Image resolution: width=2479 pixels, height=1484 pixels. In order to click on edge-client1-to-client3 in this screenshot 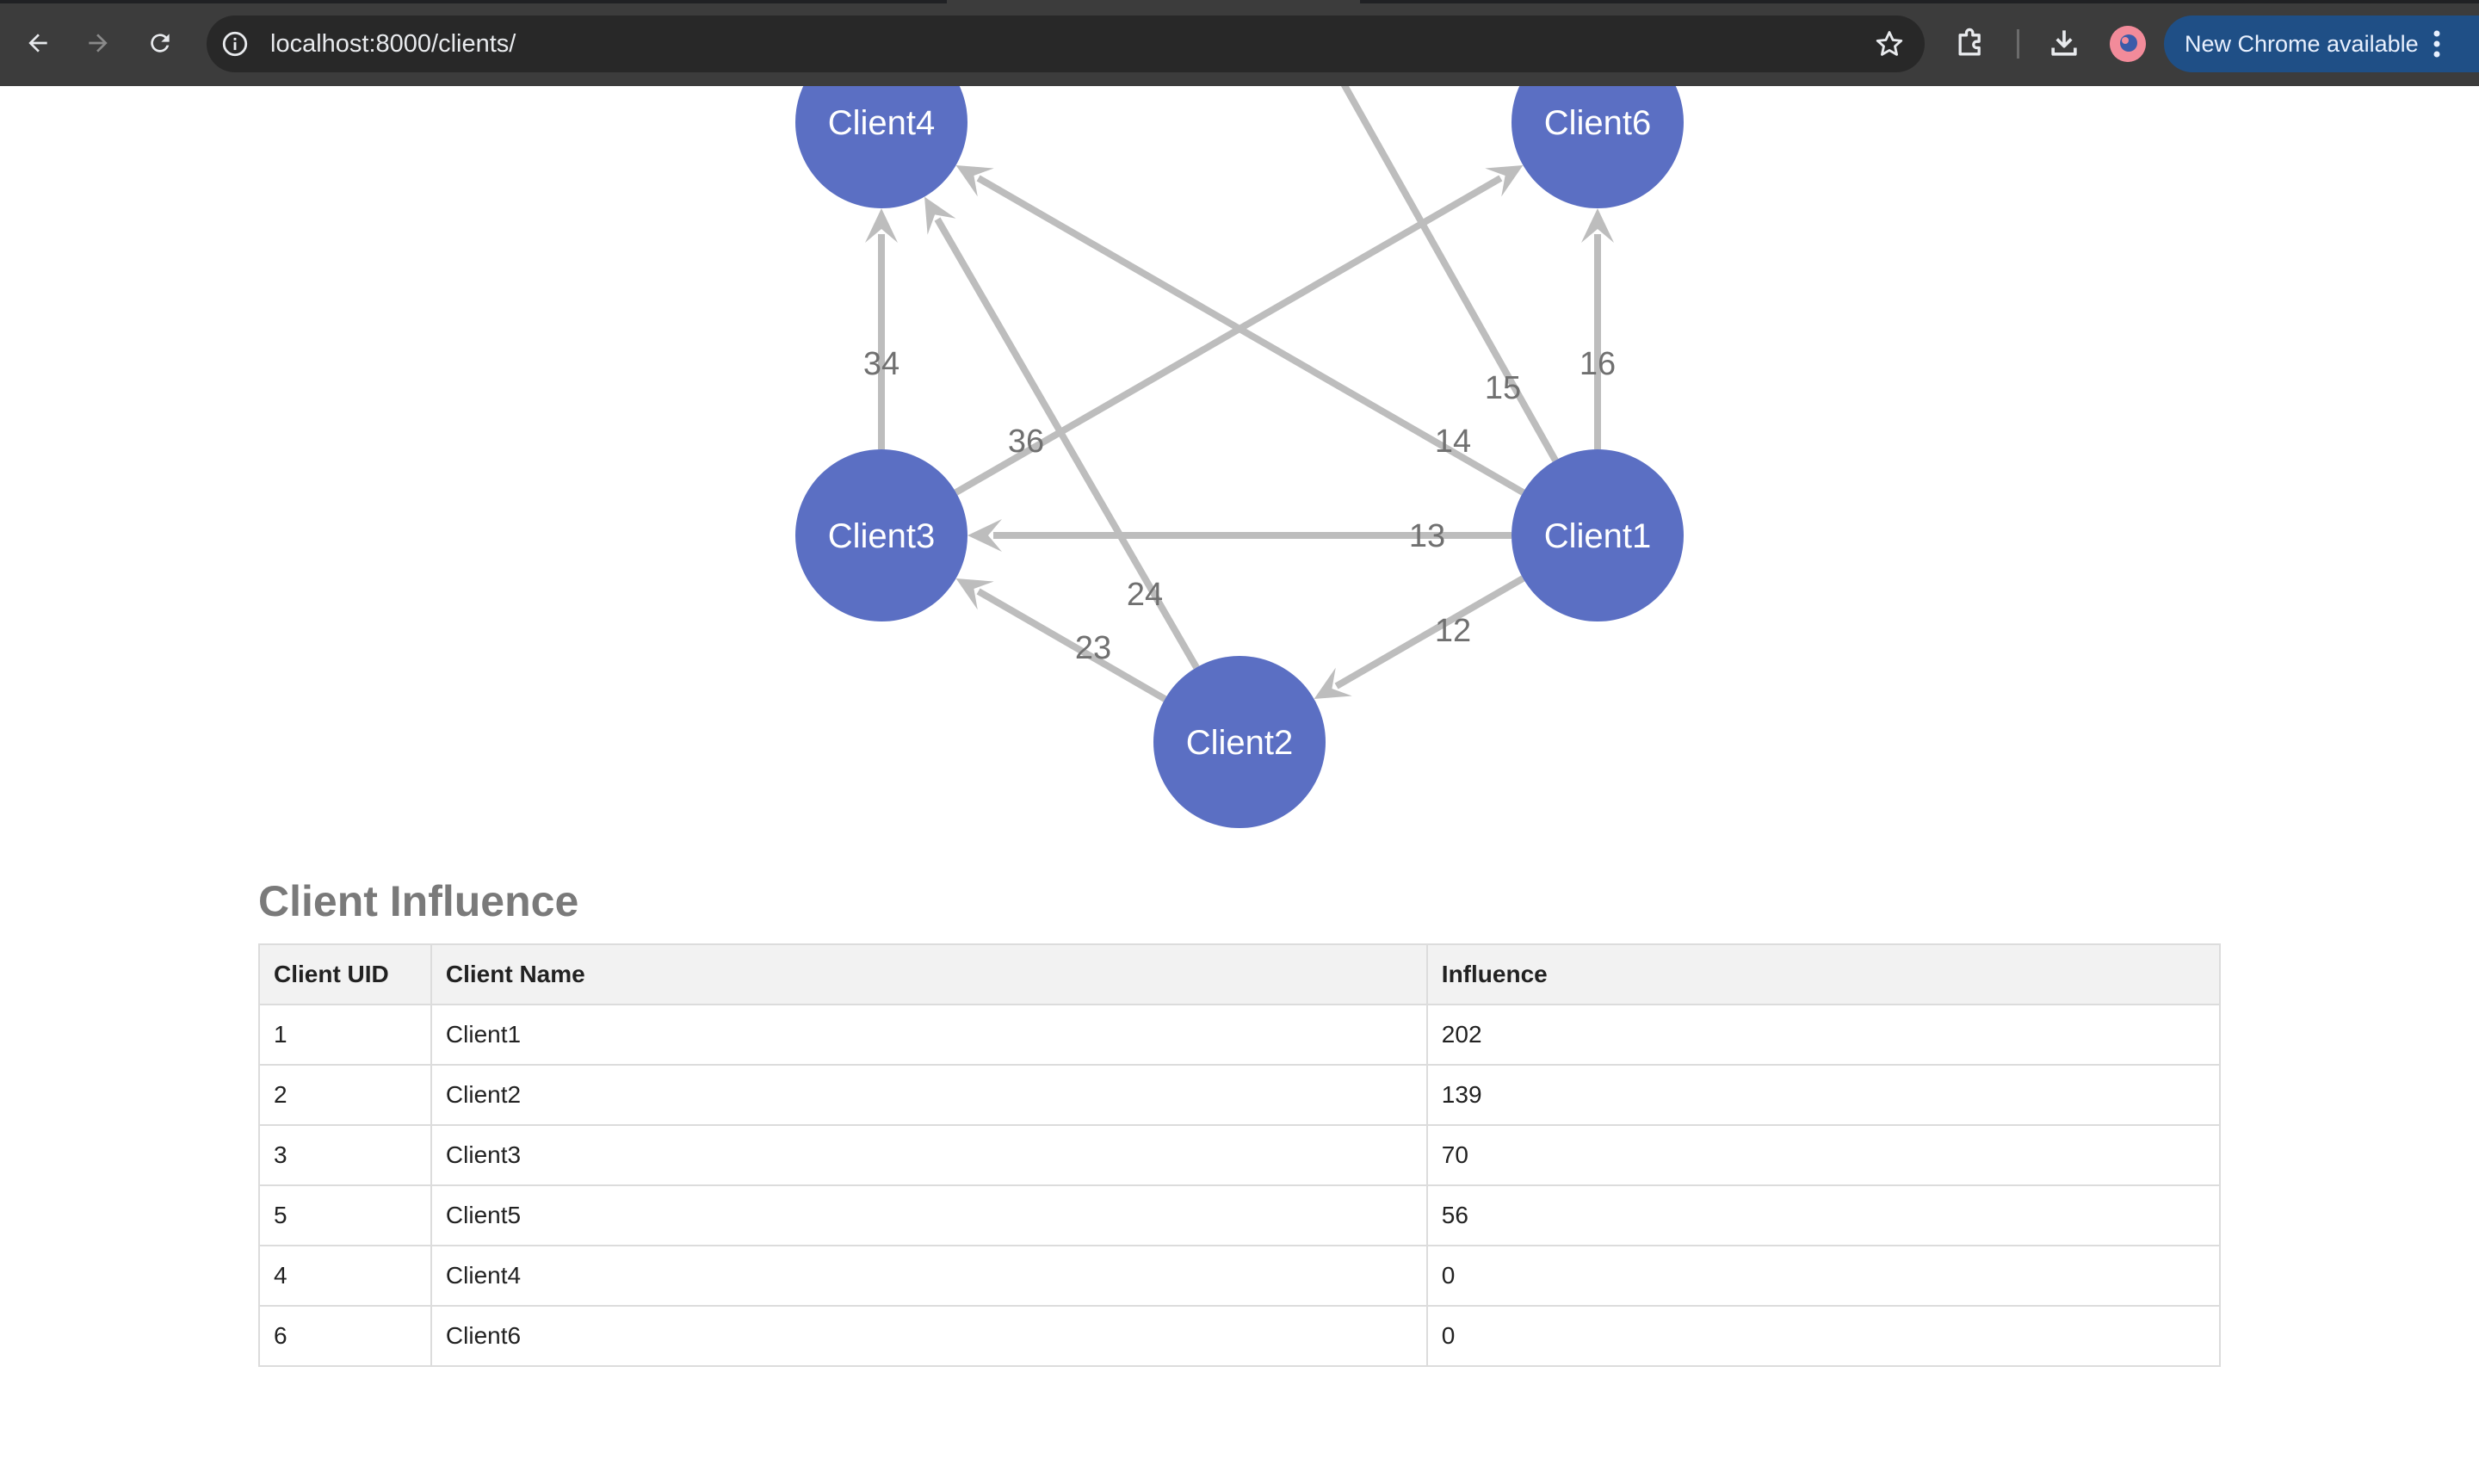, I will do `click(1239, 535)`.